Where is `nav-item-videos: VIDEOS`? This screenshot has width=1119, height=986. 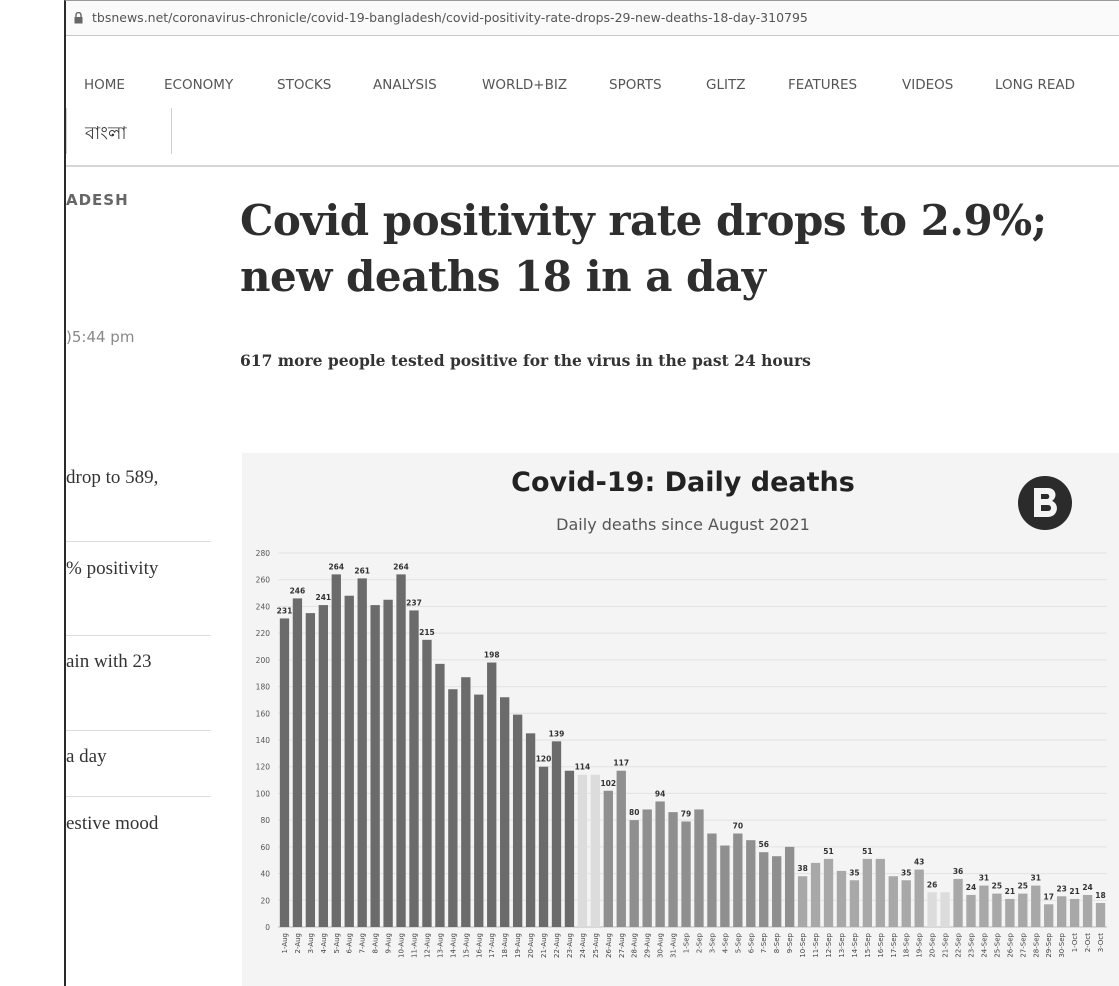
nav-item-videos: VIDEOS is located at coordinates (928, 85).